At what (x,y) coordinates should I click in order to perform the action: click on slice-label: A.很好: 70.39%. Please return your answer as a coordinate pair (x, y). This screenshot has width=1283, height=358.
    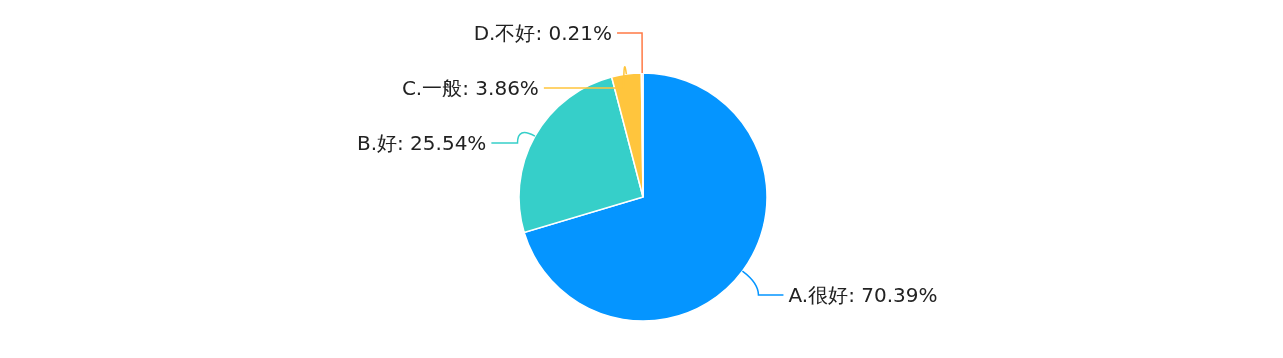
    Looking at the image, I should click on (863, 295).